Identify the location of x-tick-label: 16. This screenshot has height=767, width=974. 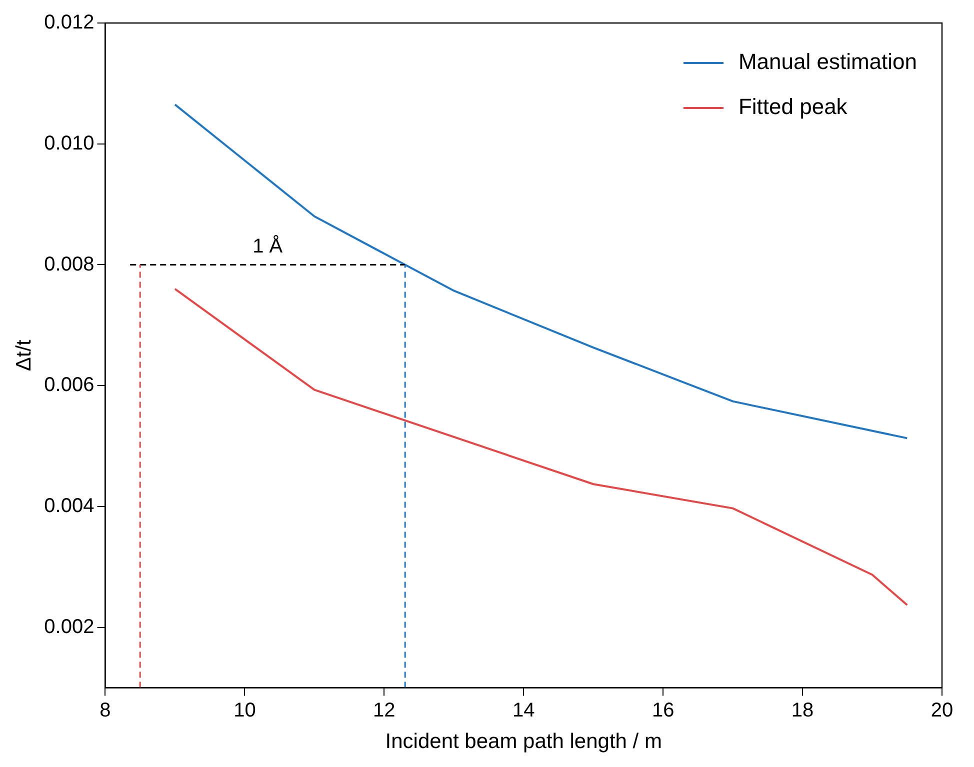
(663, 710).